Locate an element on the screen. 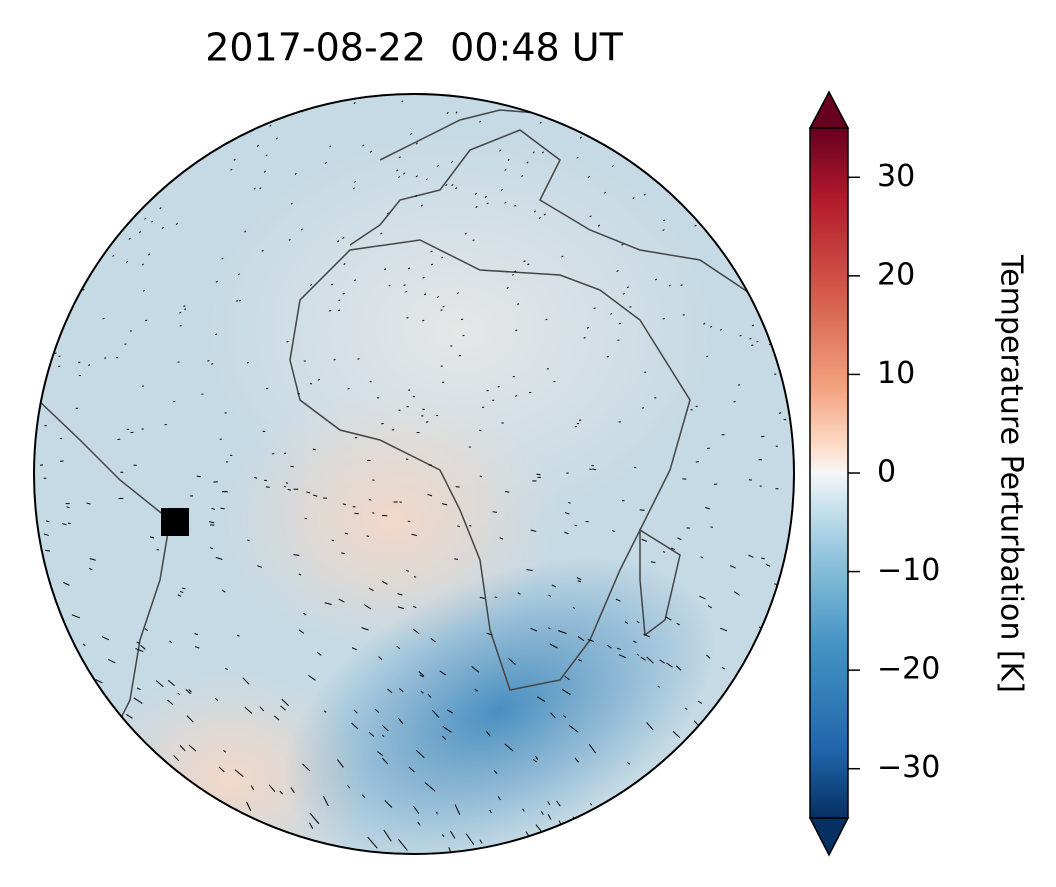 This screenshot has width=1056, height=887. colorbar-tick-label: 0 is located at coordinates (886, 472).